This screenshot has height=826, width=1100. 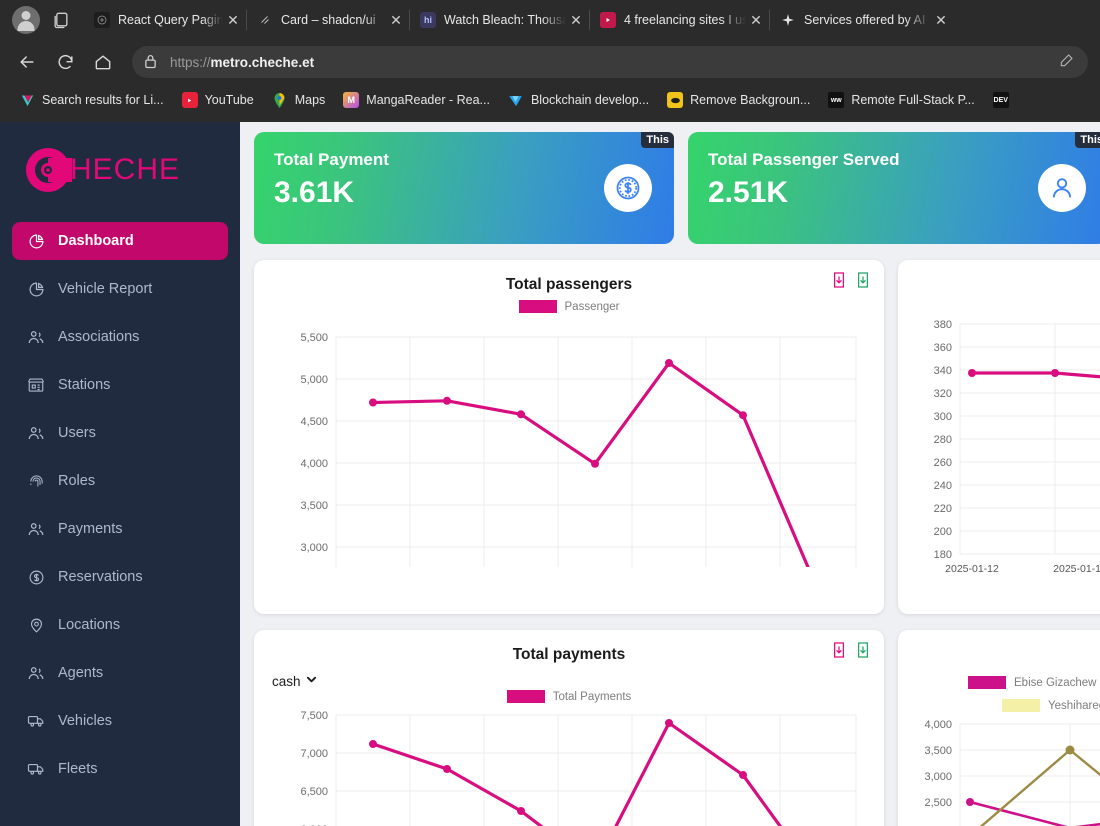 What do you see at coordinates (120, 529) in the screenshot?
I see `sidebar-item-payments: Payments` at bounding box center [120, 529].